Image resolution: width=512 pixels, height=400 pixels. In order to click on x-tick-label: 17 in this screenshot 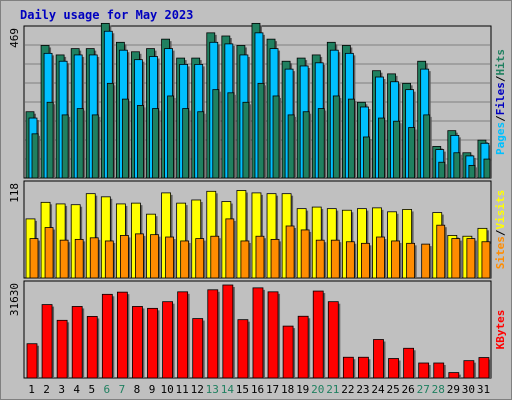, I will do `click(272, 389)`.